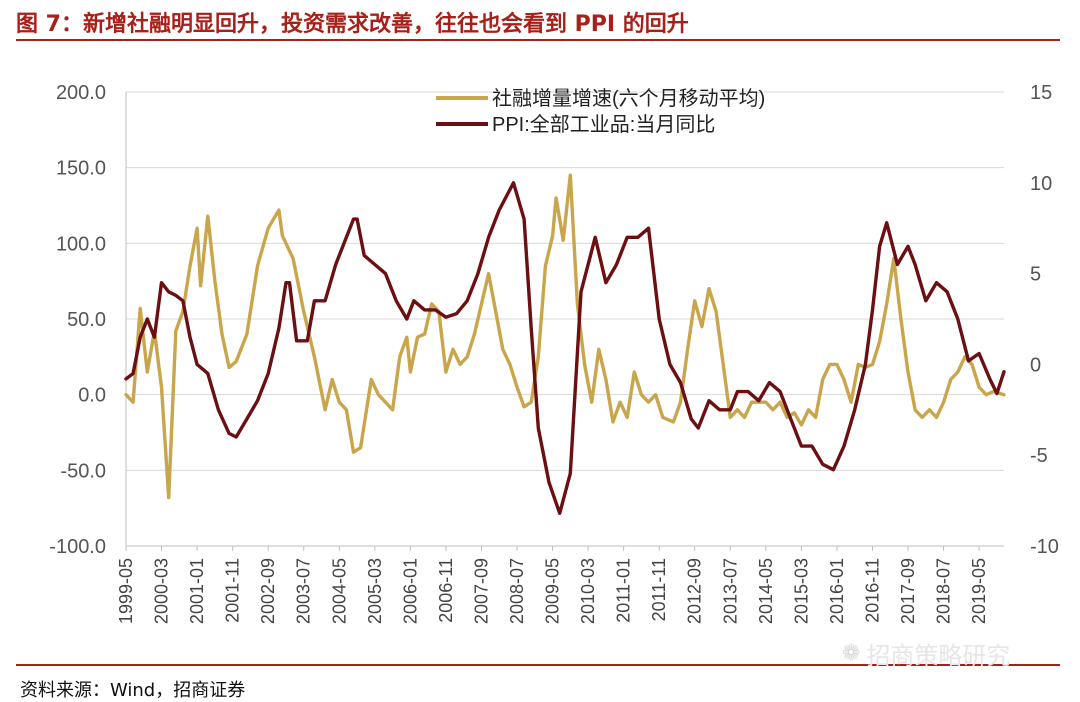 The height and width of the screenshot is (702, 1080). What do you see at coordinates (908, 591) in the screenshot?
I see `x-tick-label: 2017-09` at bounding box center [908, 591].